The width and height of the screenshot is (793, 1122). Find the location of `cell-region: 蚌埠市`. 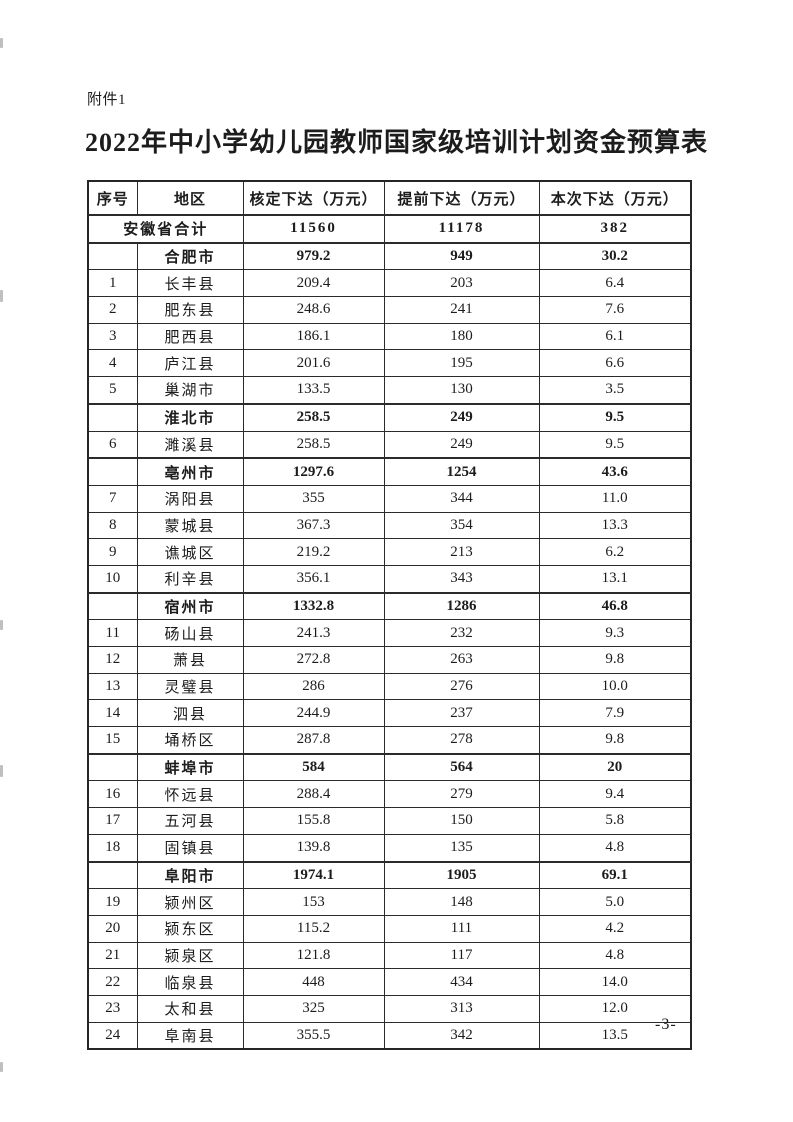

cell-region: 蚌埠市 is located at coordinates (190, 767).